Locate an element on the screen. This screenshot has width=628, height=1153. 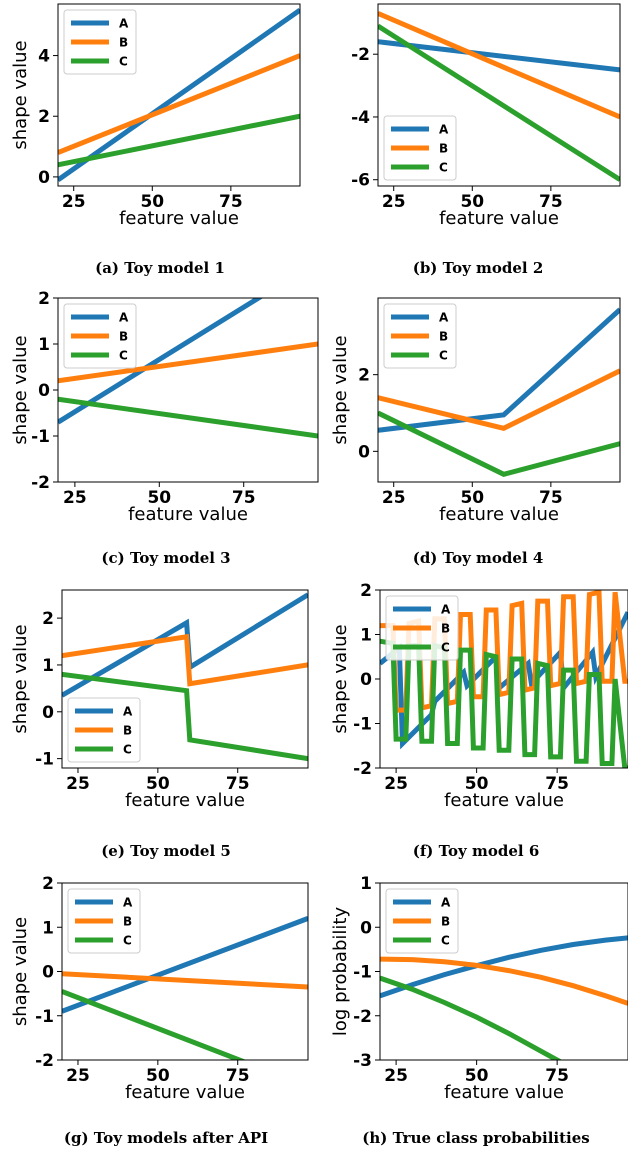
subfigure-caption: (f) Toy model 6 is located at coordinates (476, 851).